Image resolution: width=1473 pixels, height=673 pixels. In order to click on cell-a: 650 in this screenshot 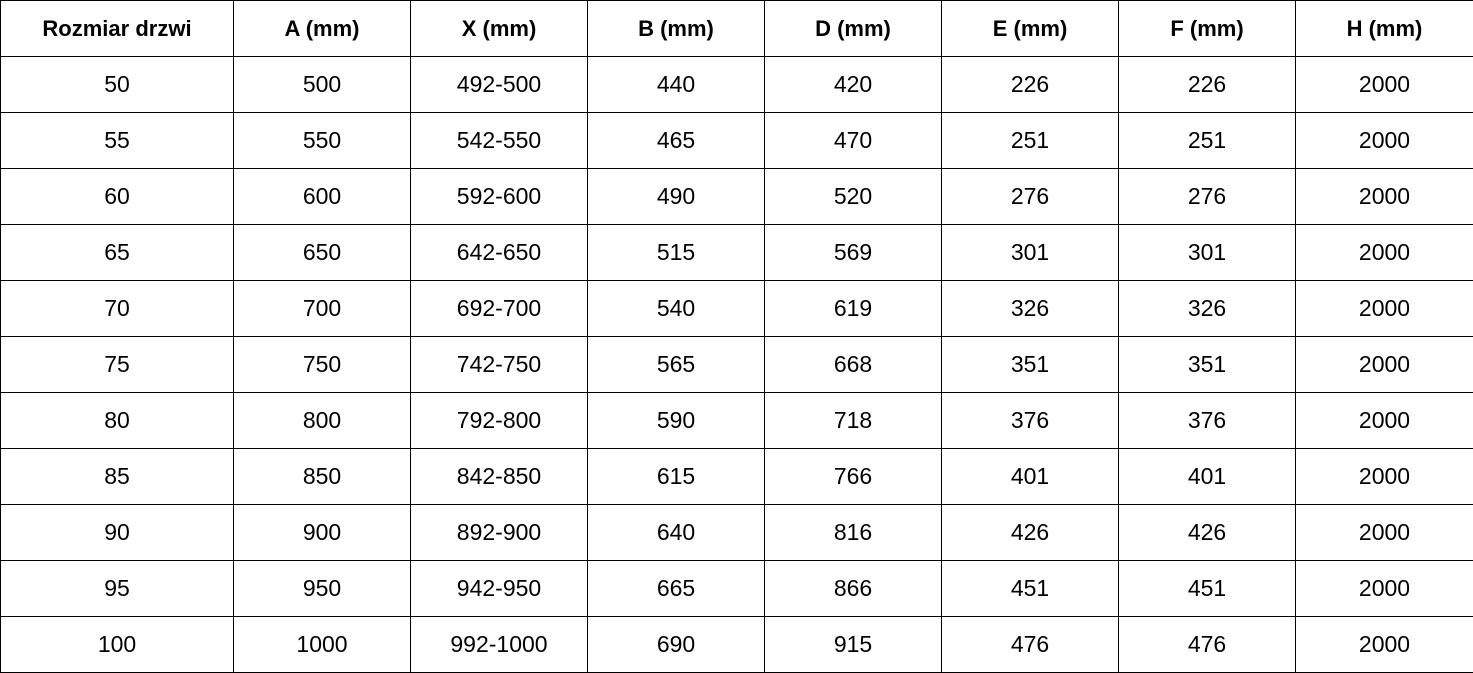, I will do `click(322, 252)`.